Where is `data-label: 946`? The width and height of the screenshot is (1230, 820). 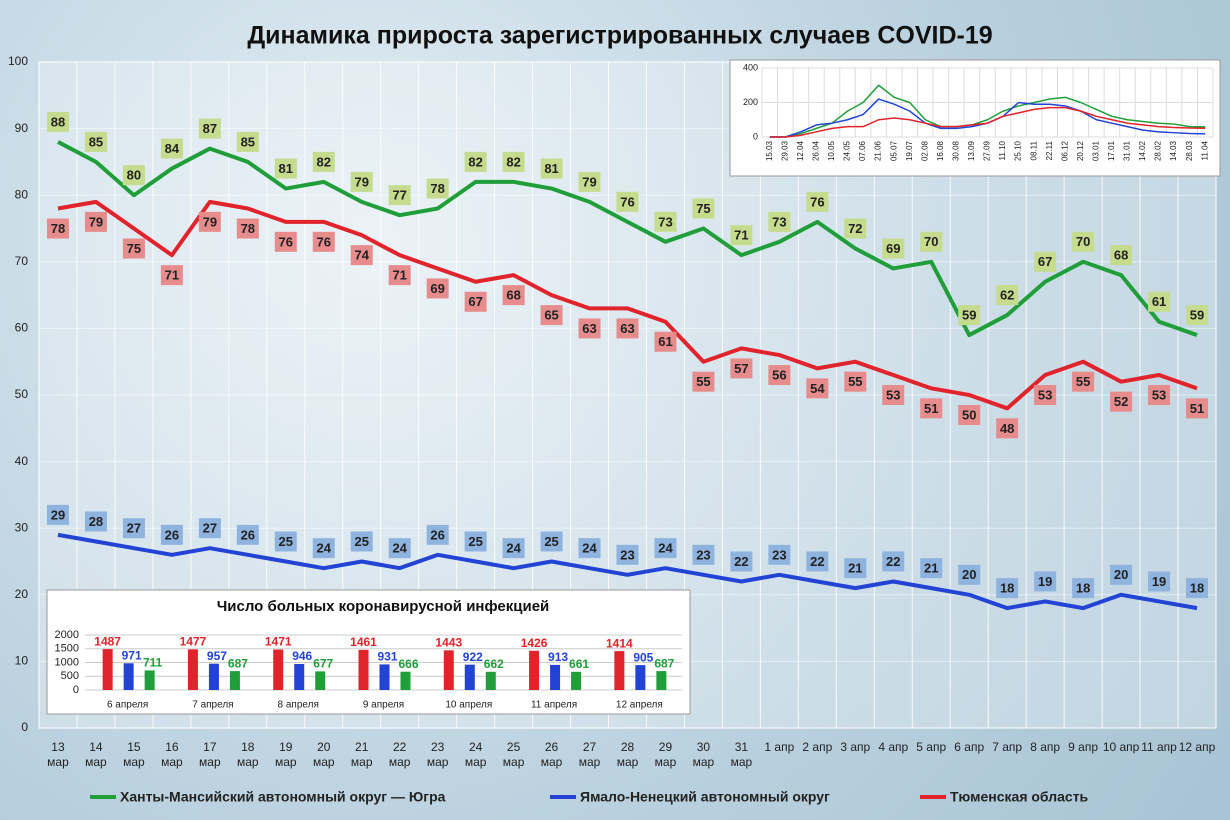 data-label: 946 is located at coordinates (302, 656).